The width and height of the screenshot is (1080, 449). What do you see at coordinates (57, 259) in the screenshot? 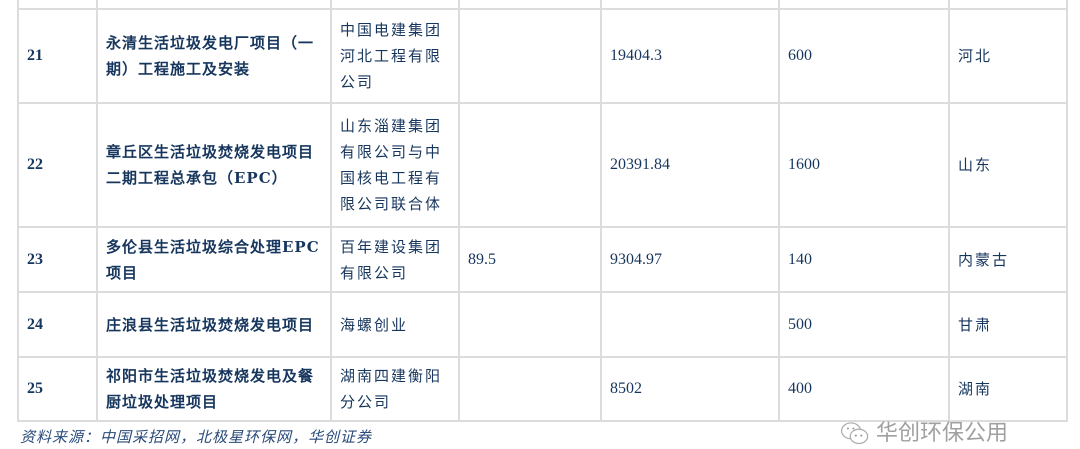
I see `row-number: 23` at bounding box center [57, 259].